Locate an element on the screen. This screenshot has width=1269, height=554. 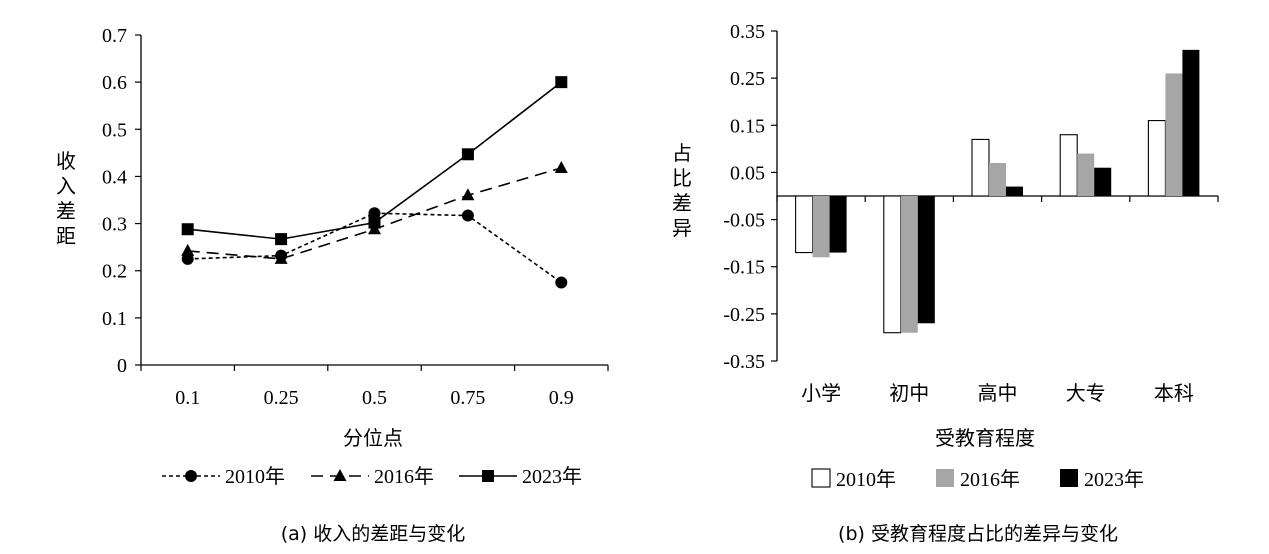
y-tick-label: 0.6 is located at coordinates (114, 83).